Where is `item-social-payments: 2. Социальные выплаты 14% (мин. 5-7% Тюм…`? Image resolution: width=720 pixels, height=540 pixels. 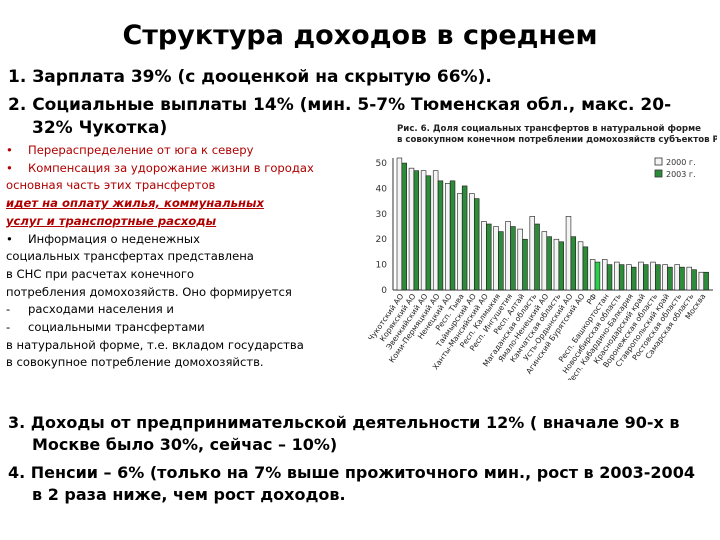
item-social-payments: 2. Социальные выплаты 14% (мин. 5-7% Тюм… is located at coordinates (360, 117).